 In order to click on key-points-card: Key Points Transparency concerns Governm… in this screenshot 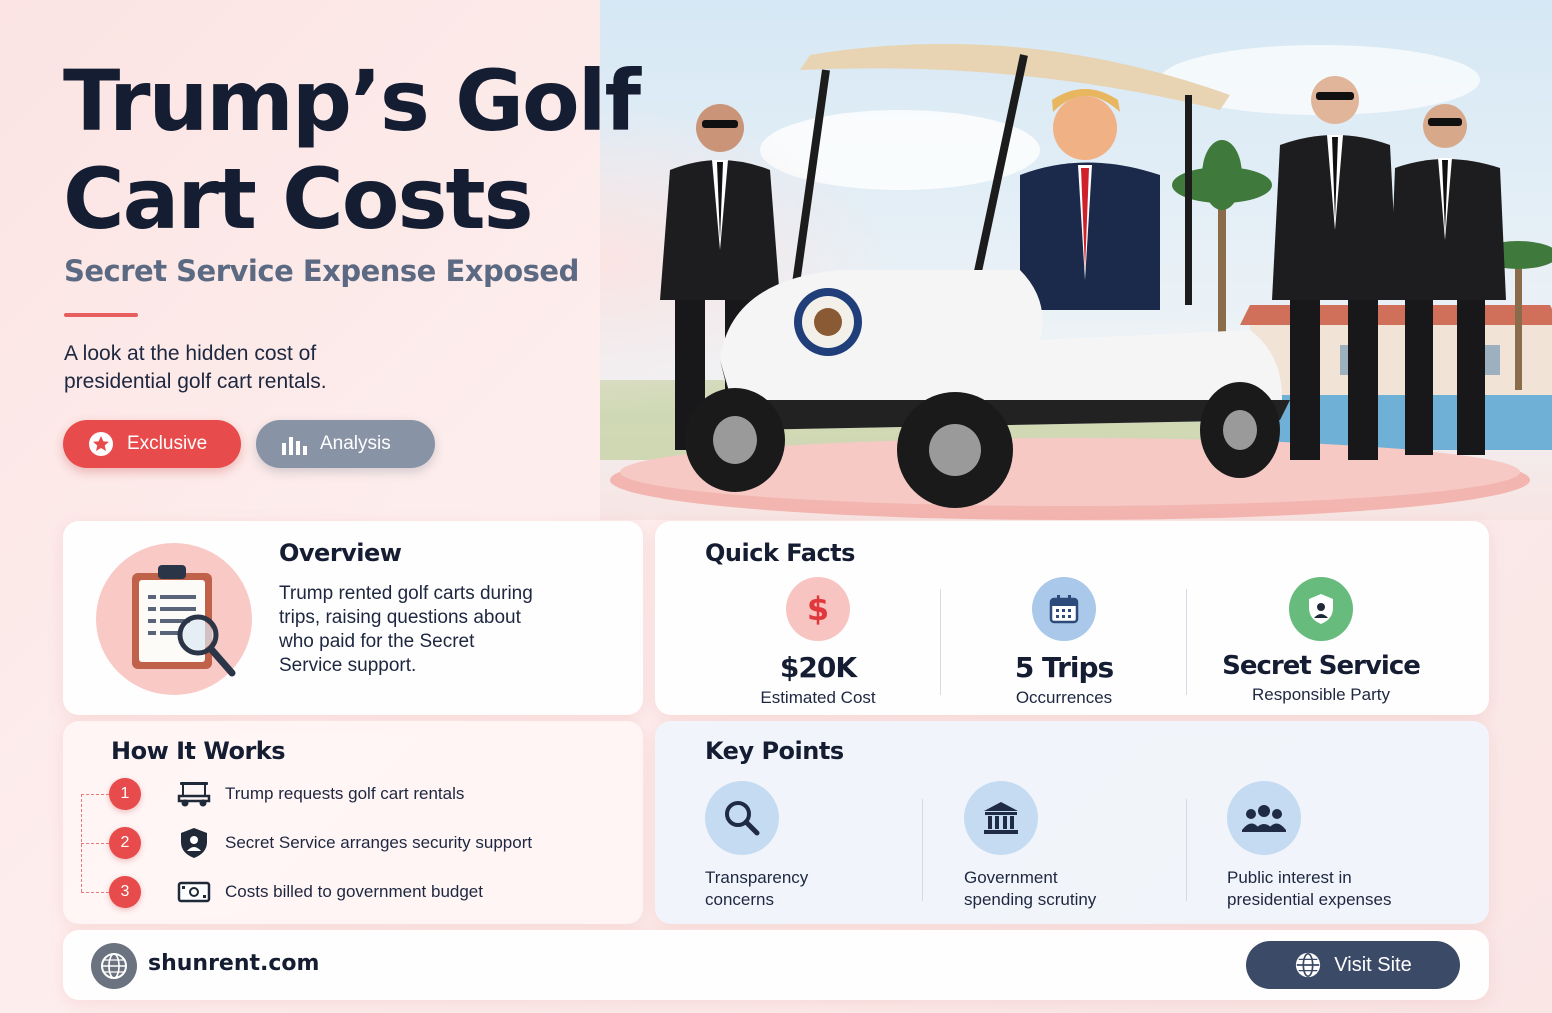, I will do `click(1072, 822)`.